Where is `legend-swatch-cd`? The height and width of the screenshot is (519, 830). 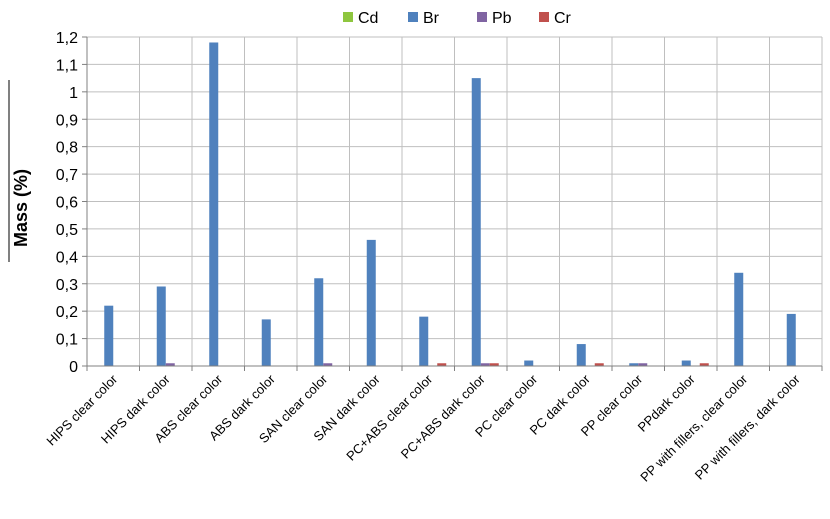
legend-swatch-cd is located at coordinates (348, 17).